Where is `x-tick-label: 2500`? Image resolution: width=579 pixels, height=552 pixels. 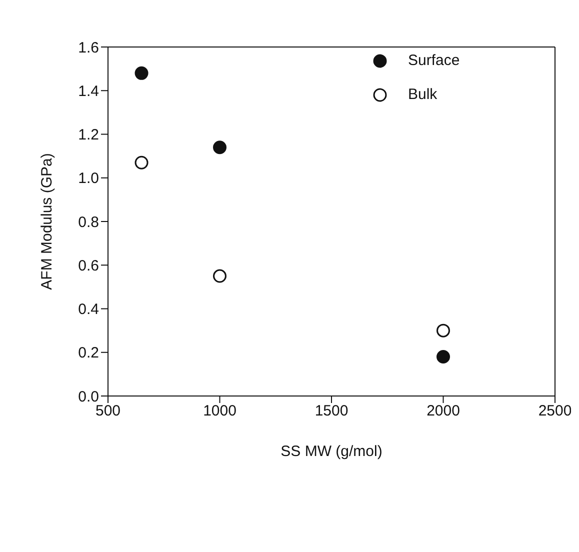 x-tick-label: 2500 is located at coordinates (555, 411).